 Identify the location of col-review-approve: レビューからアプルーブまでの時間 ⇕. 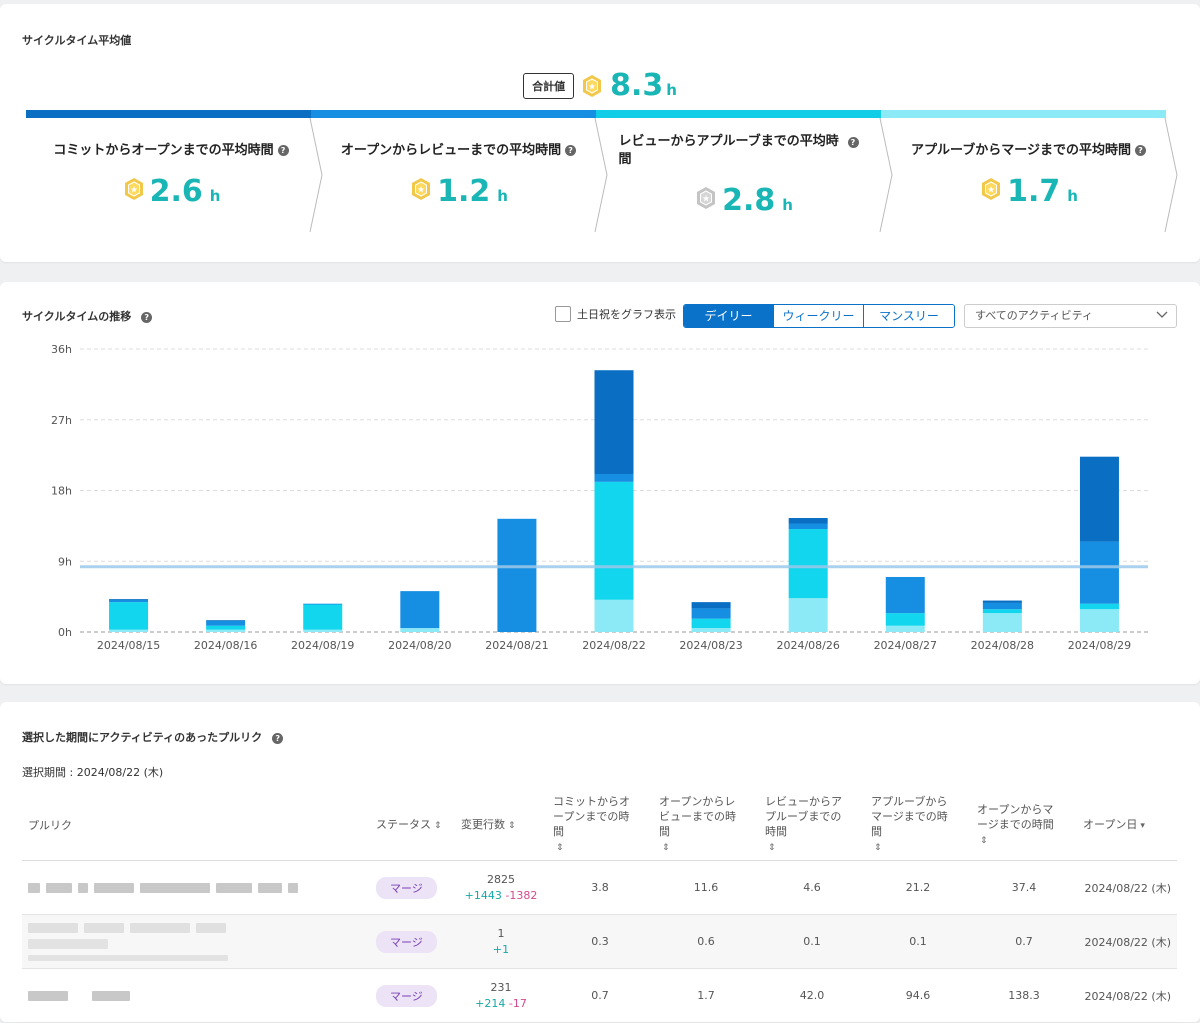
(812, 825).